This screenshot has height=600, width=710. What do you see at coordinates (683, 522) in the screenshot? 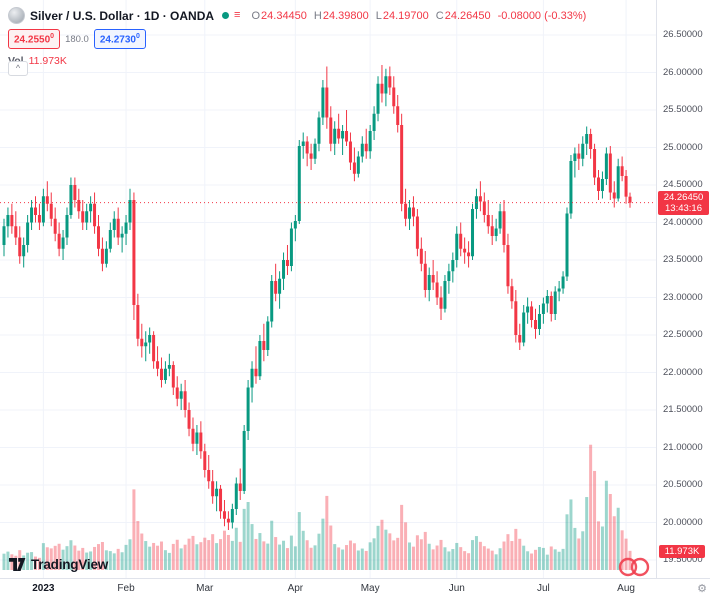
I see `price-tick-label: 20.00000` at bounding box center [683, 522].